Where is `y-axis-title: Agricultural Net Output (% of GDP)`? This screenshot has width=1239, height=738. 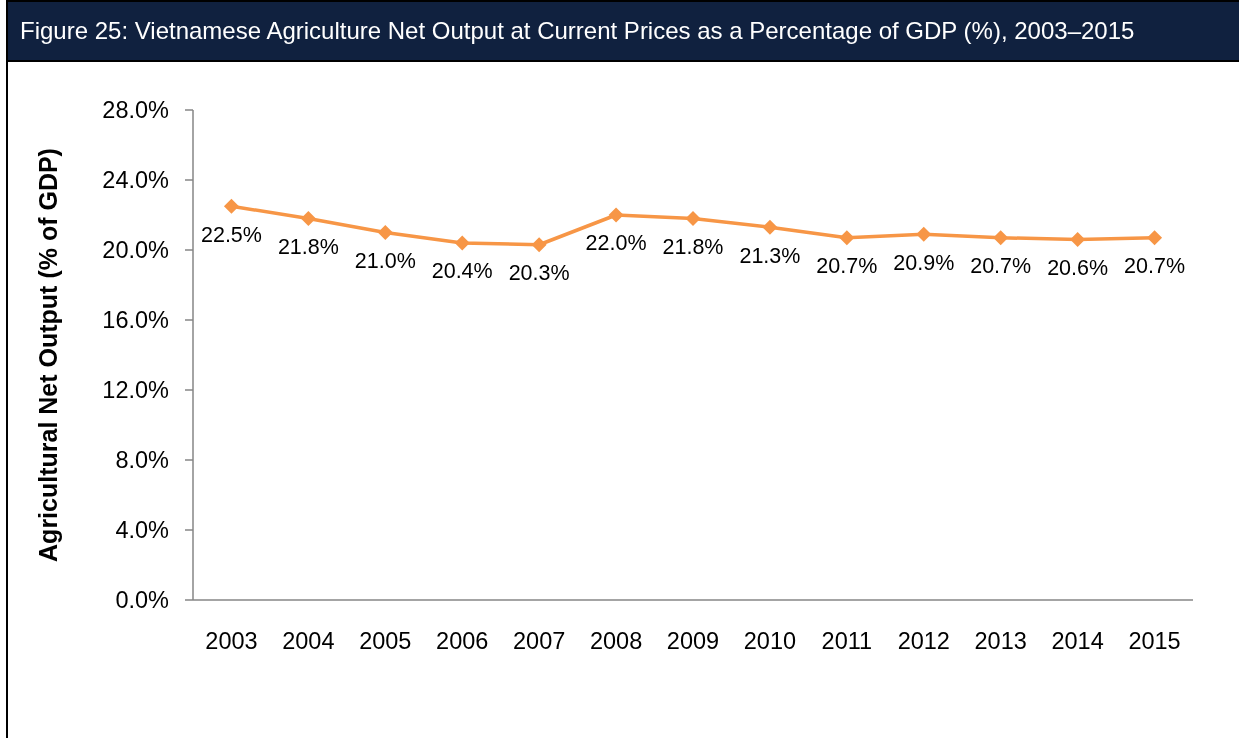
y-axis-title: Agricultural Net Output (% of GDP) is located at coordinates (47, 355).